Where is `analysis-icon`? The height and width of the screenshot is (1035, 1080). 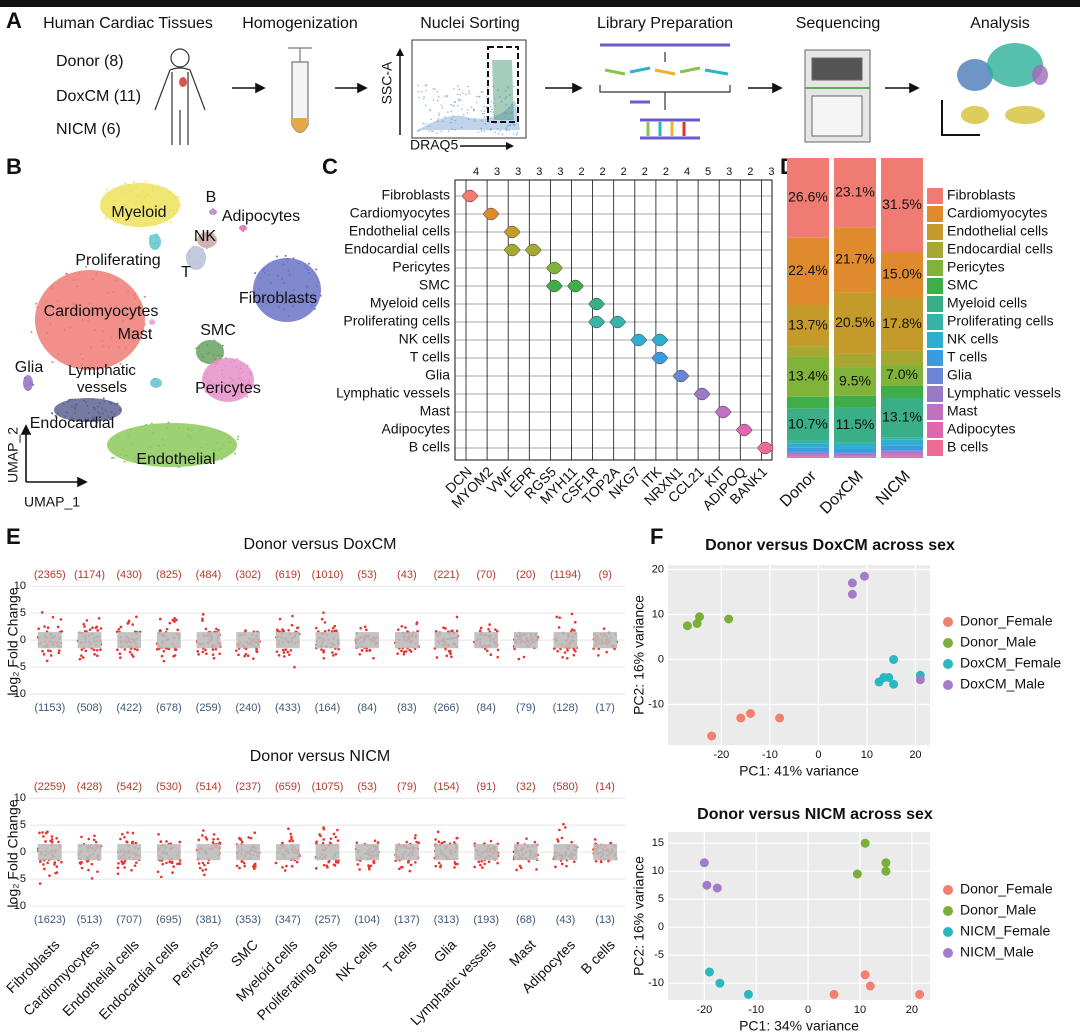 analysis-icon is located at coordinates (994, 89).